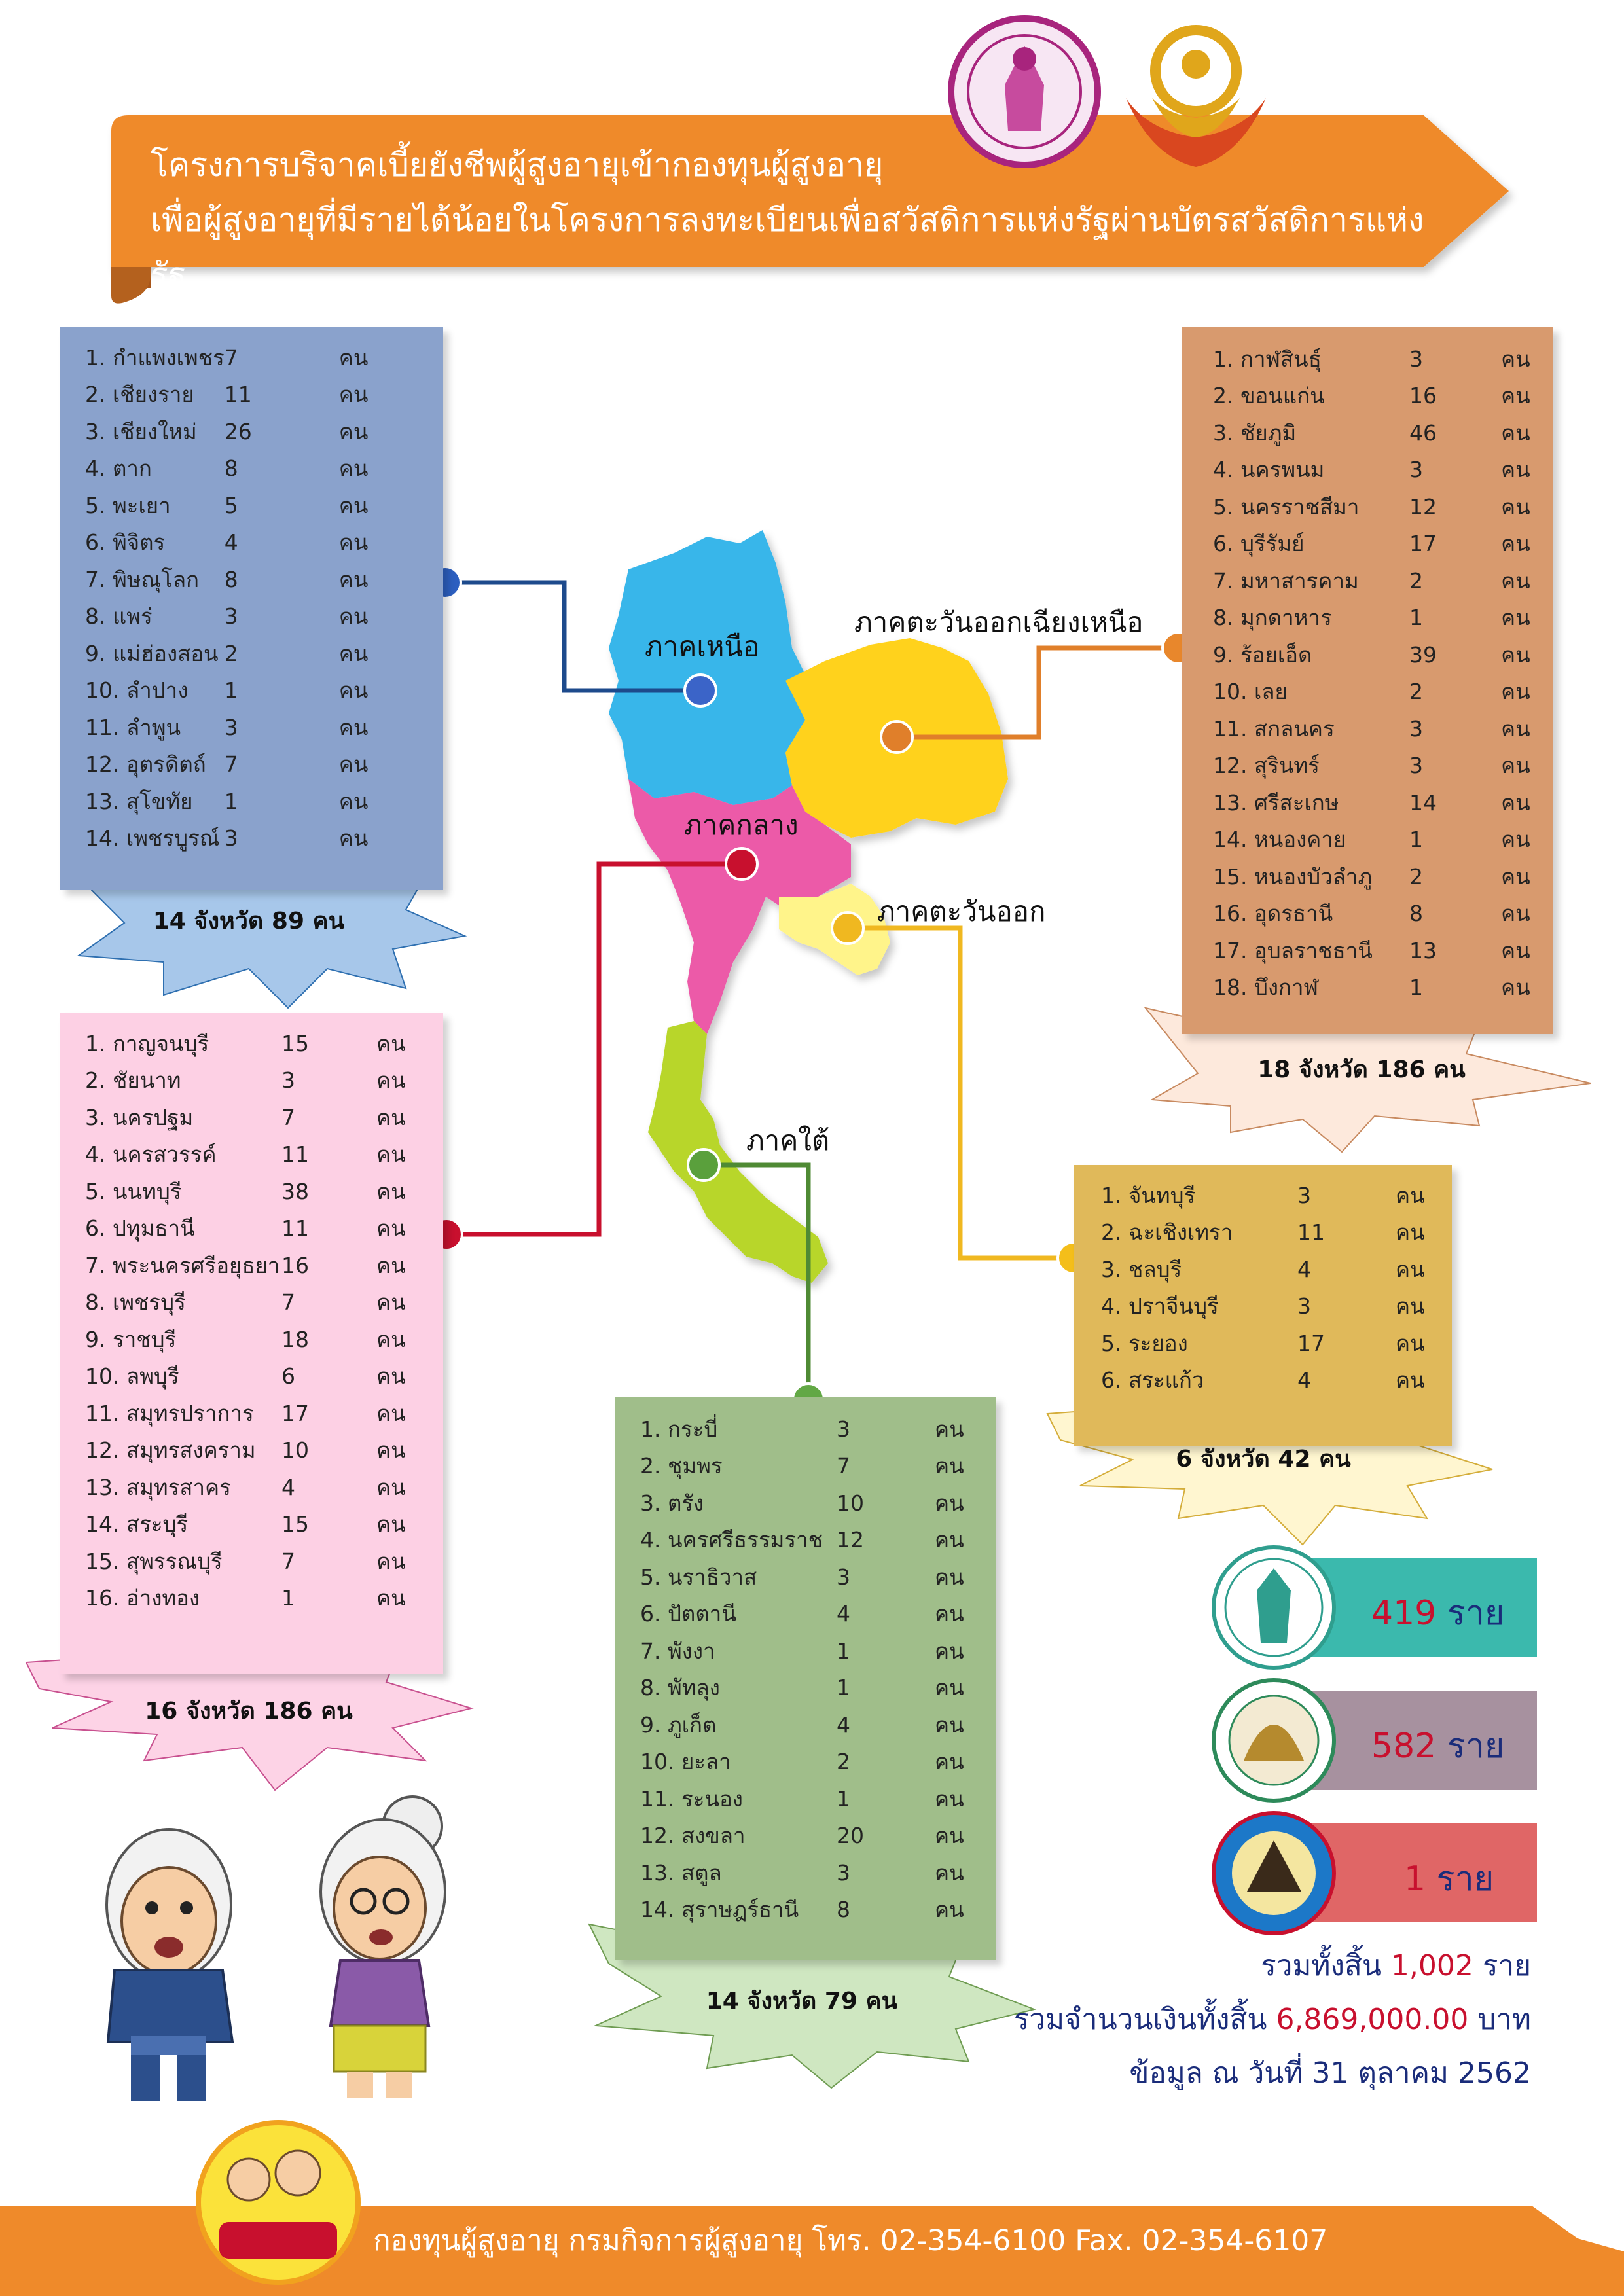  What do you see at coordinates (1279, 840) in the screenshot?
I see `province-name: 14. หนองคาย` at bounding box center [1279, 840].